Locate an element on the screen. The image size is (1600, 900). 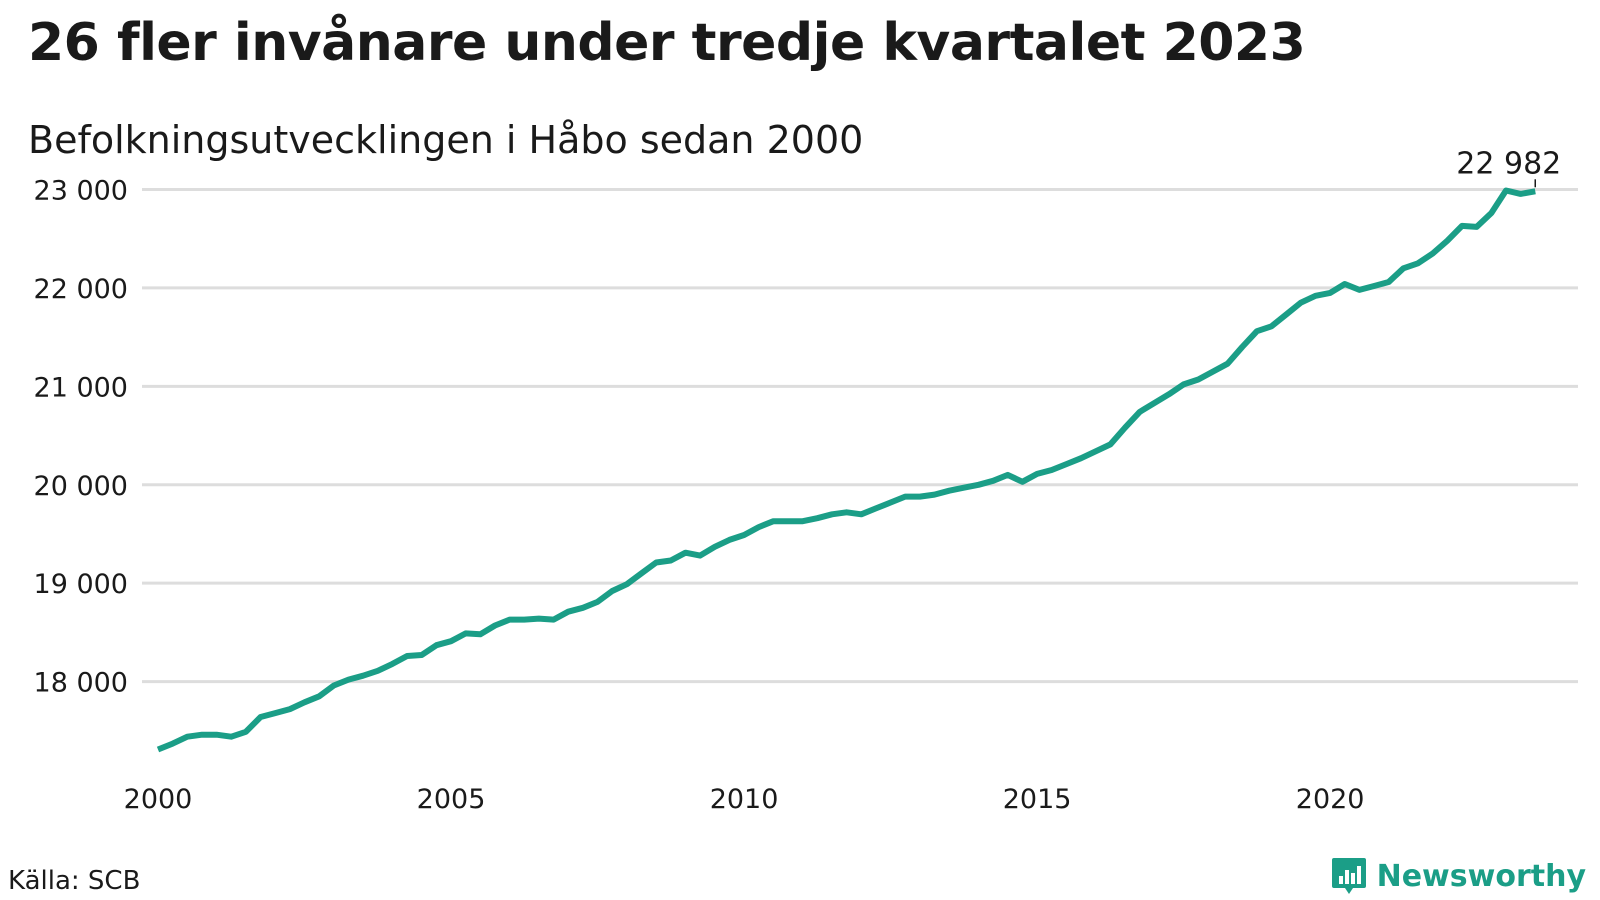
y-tick-label: 20 000 is located at coordinates (81, 486).